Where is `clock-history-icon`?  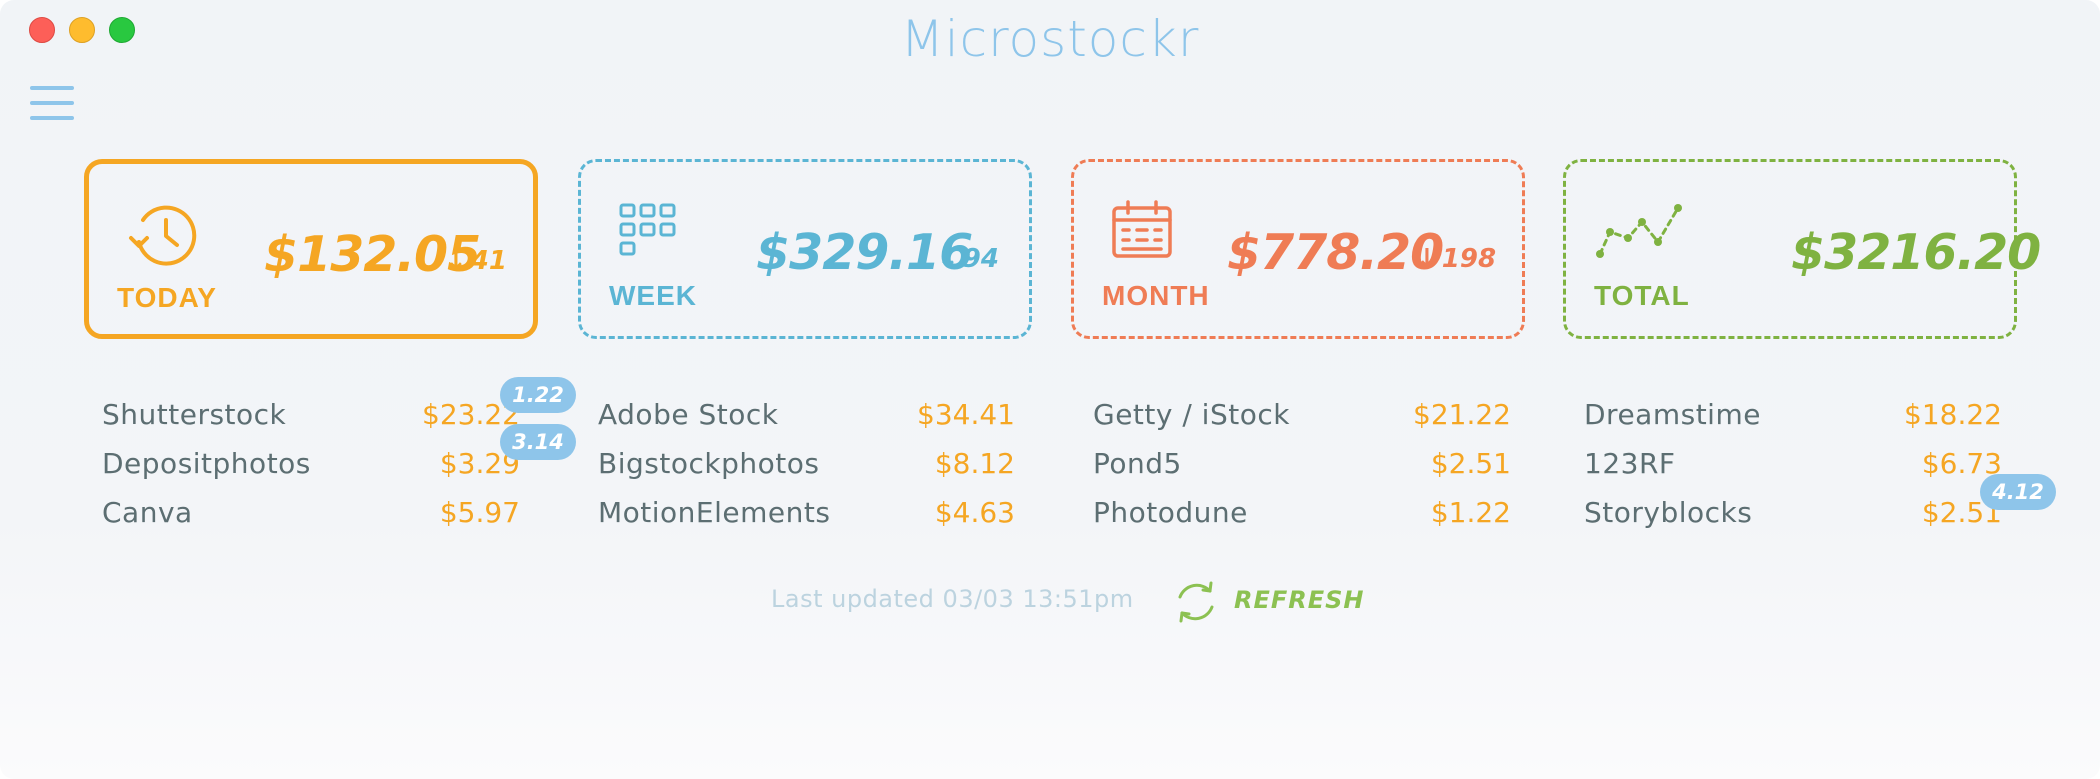
clock-history-icon is located at coordinates (163, 235).